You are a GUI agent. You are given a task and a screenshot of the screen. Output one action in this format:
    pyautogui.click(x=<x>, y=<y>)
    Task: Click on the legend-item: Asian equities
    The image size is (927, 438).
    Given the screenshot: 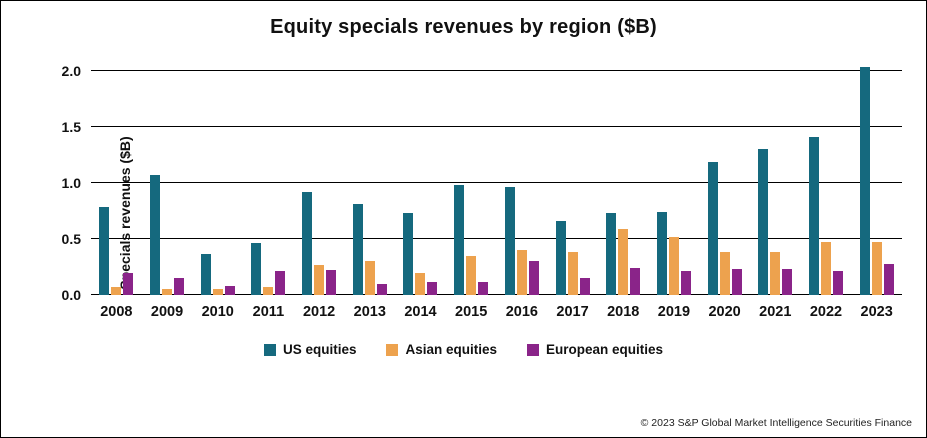 What is the action you would take?
    pyautogui.click(x=441, y=349)
    